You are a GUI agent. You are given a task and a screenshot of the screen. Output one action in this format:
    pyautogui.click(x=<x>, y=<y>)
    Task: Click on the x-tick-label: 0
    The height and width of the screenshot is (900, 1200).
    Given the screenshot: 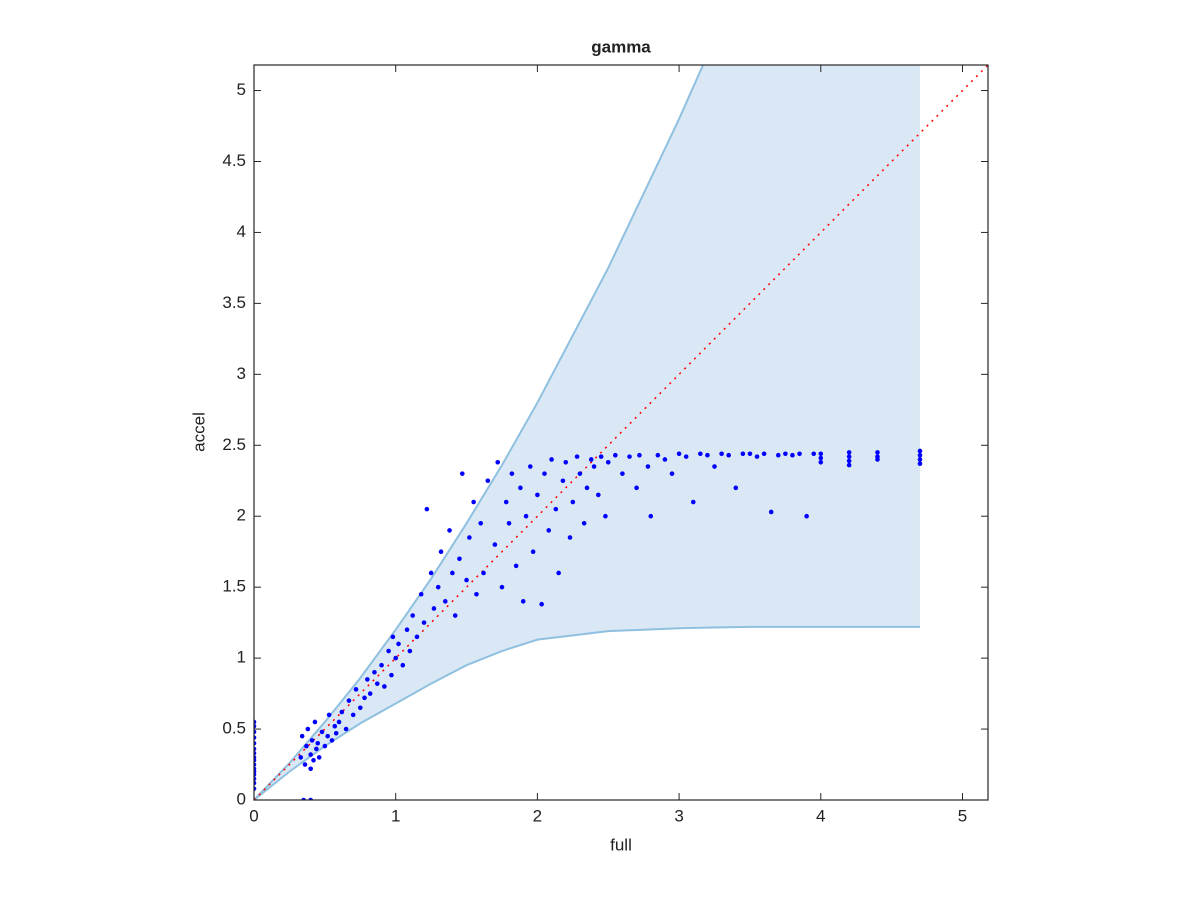 What is the action you would take?
    pyautogui.click(x=253, y=815)
    